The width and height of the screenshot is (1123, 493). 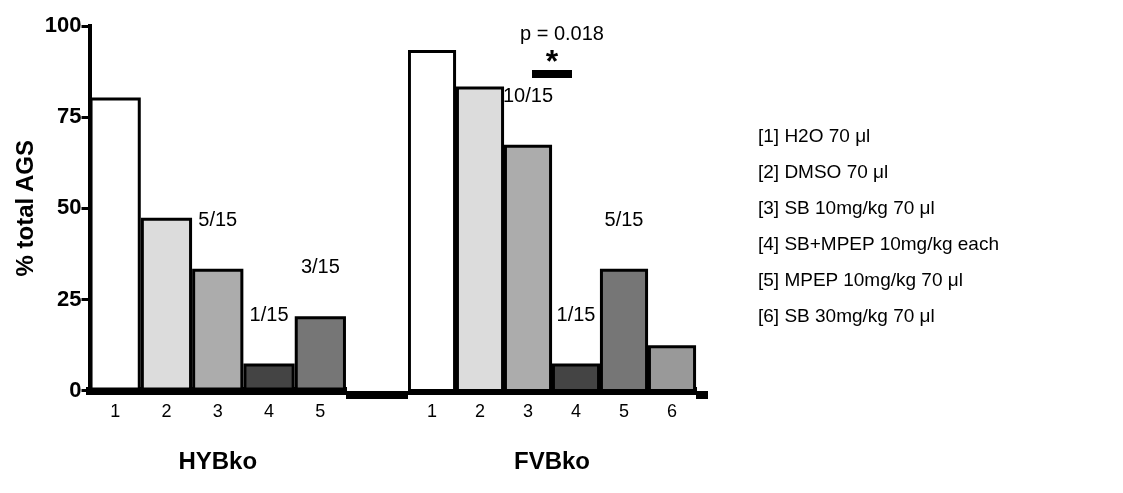 What do you see at coordinates (552, 61) in the screenshot?
I see `annotation: *` at bounding box center [552, 61].